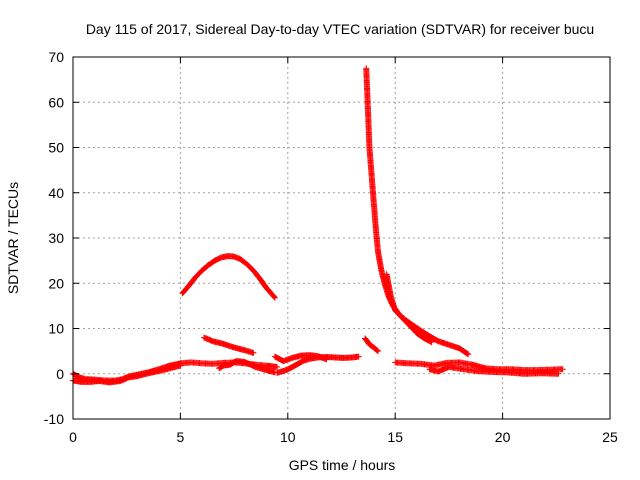 The width and height of the screenshot is (640, 480). I want to click on y-axis-label: SDTVAR / TECUs, so click(13, 238).